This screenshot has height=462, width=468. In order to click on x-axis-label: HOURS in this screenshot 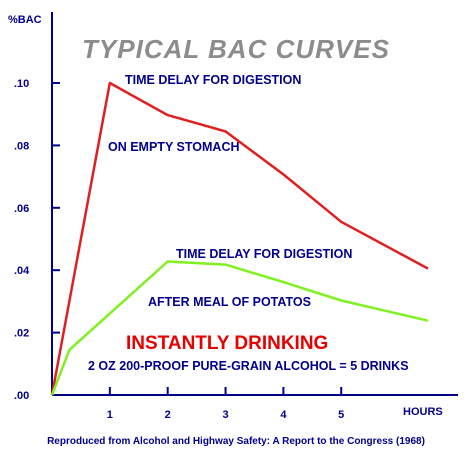, I will do `click(423, 412)`.